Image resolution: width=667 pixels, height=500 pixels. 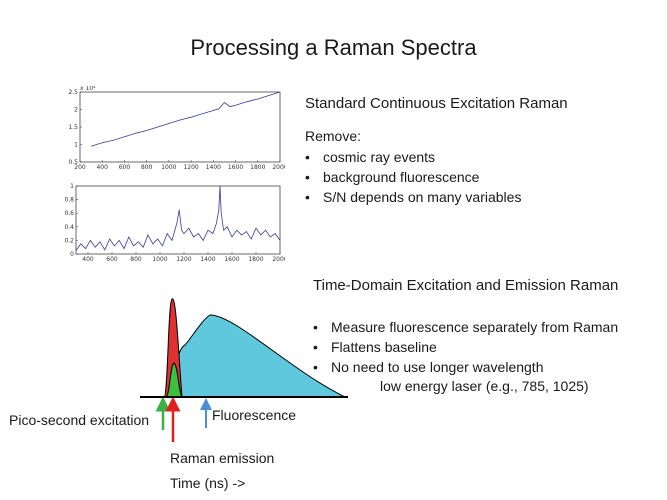 I want to click on fluorescence-label: Fluorescence, so click(x=254, y=415).